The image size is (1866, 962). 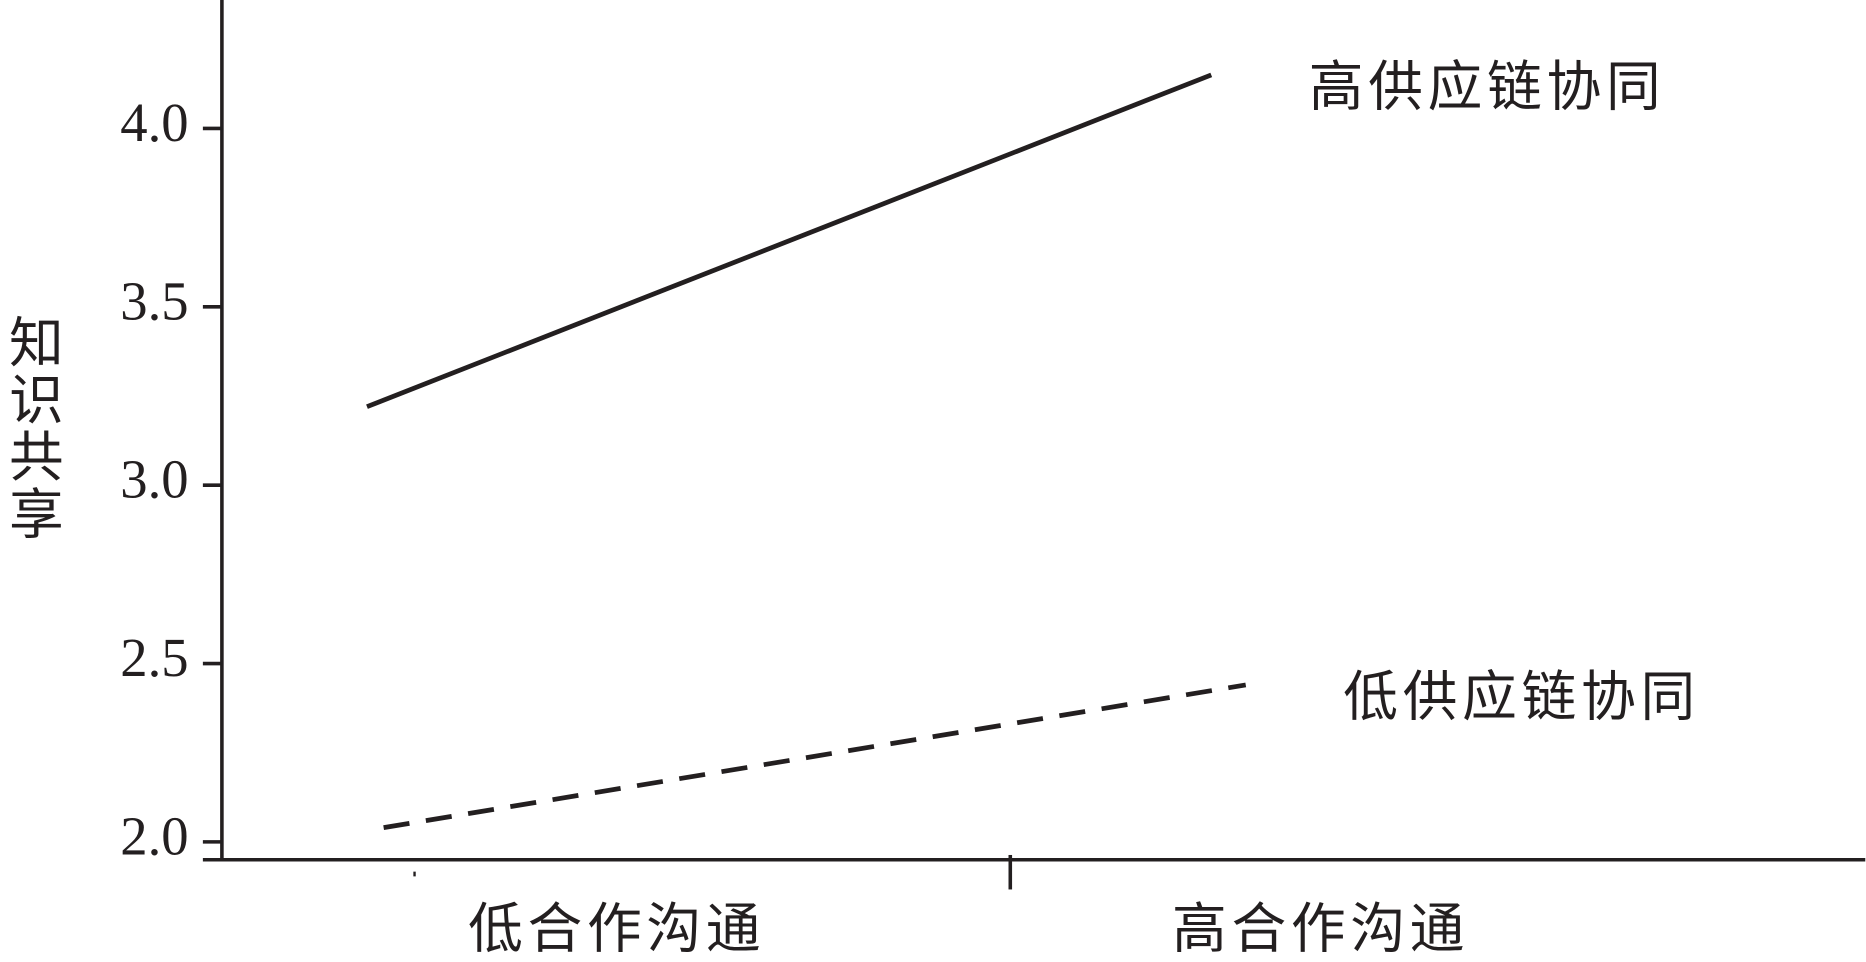 I want to click on x-tick-label: 低合作沟通, so click(x=616, y=928).